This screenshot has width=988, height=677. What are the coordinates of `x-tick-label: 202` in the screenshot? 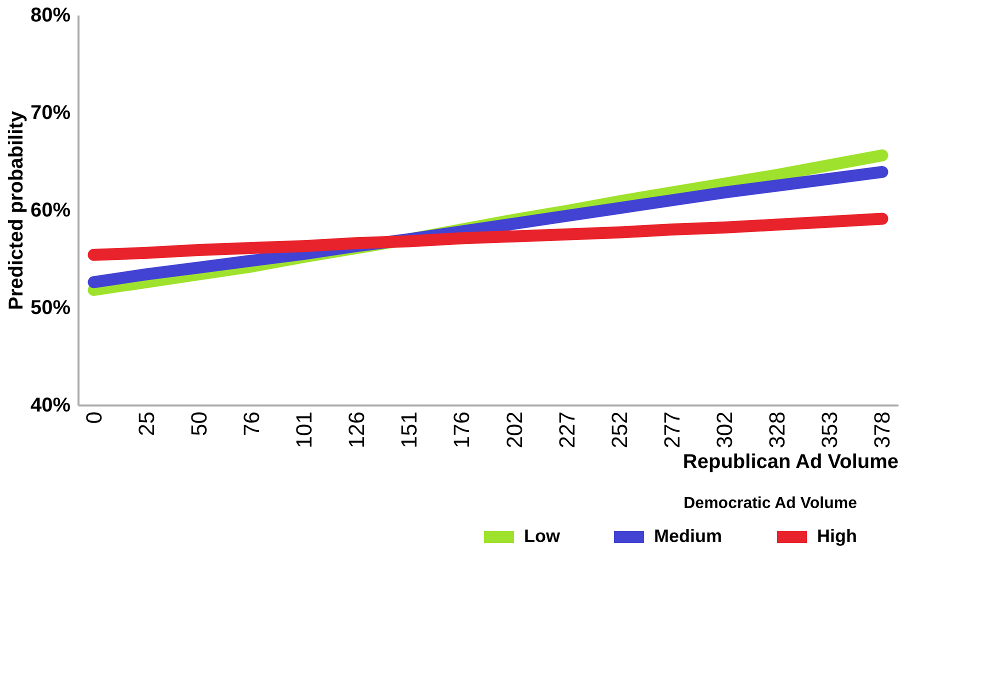 It's located at (514, 430).